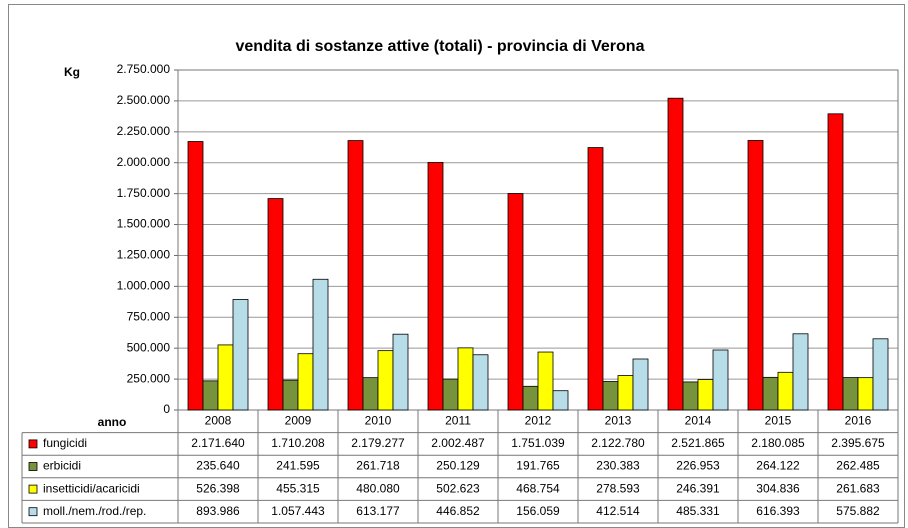 The height and width of the screenshot is (528, 908). I want to click on table-cell: 613.177, so click(378, 511).